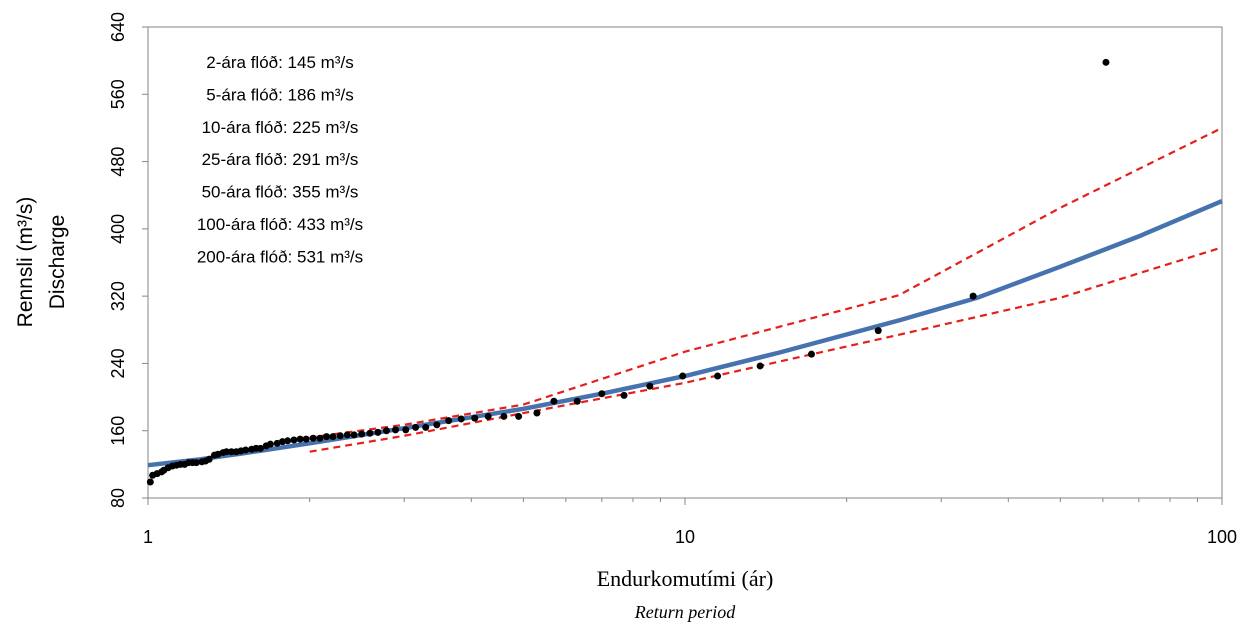  What do you see at coordinates (279, 62) in the screenshot?
I see `annotation: 2-ára flóð: 145 m³/s` at bounding box center [279, 62].